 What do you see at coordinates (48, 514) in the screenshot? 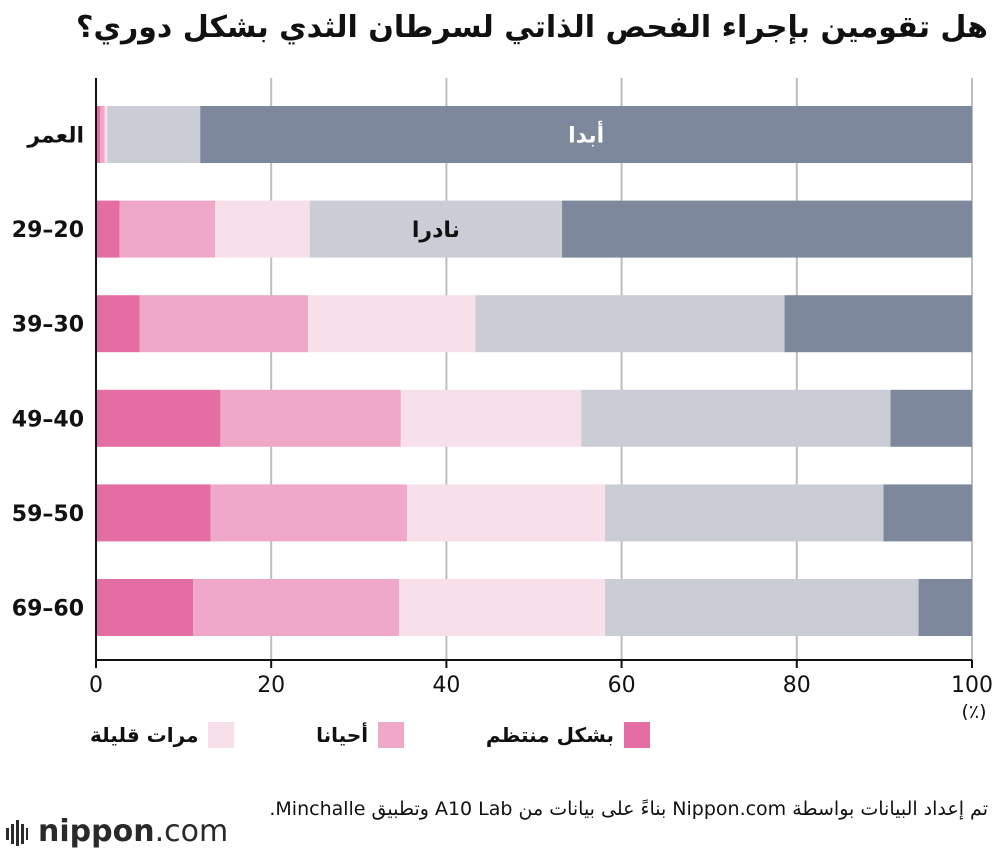
I see `category-label-4: 59–50` at bounding box center [48, 514].